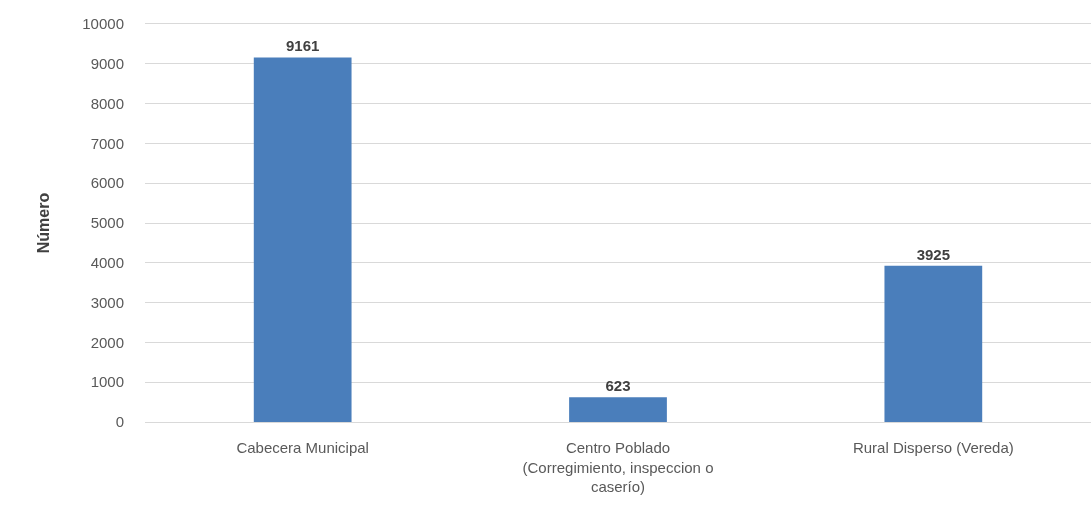 The width and height of the screenshot is (1091, 523). What do you see at coordinates (302, 46) in the screenshot?
I see `data-label: 9161` at bounding box center [302, 46].